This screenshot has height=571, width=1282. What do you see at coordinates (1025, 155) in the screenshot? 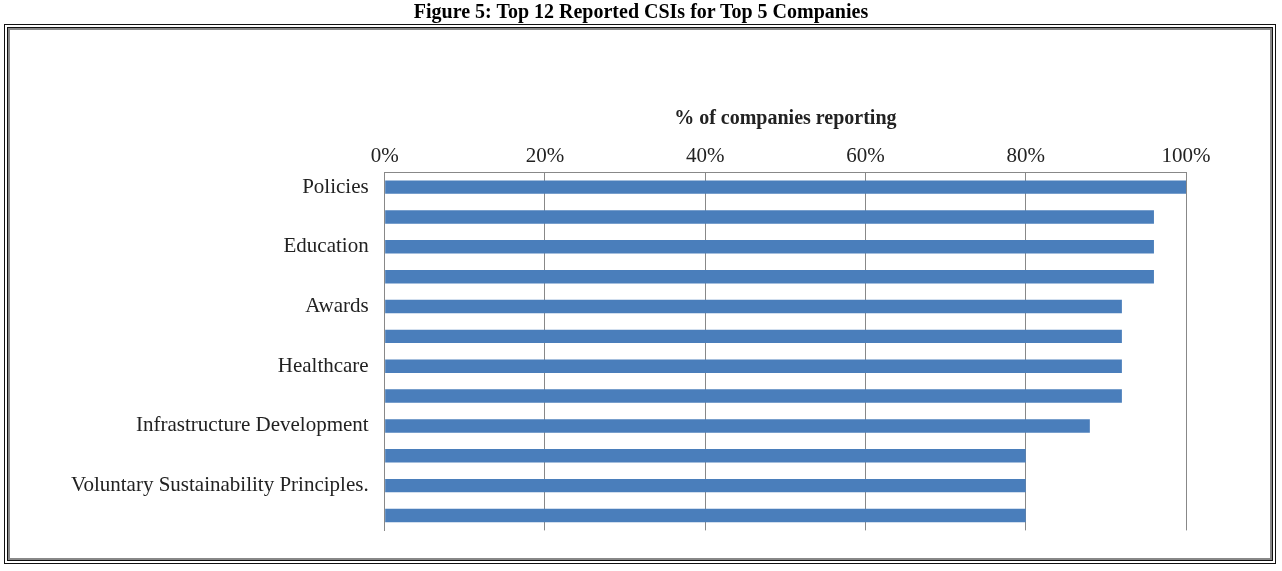
I see `x-tick-label: 80%` at bounding box center [1025, 155].